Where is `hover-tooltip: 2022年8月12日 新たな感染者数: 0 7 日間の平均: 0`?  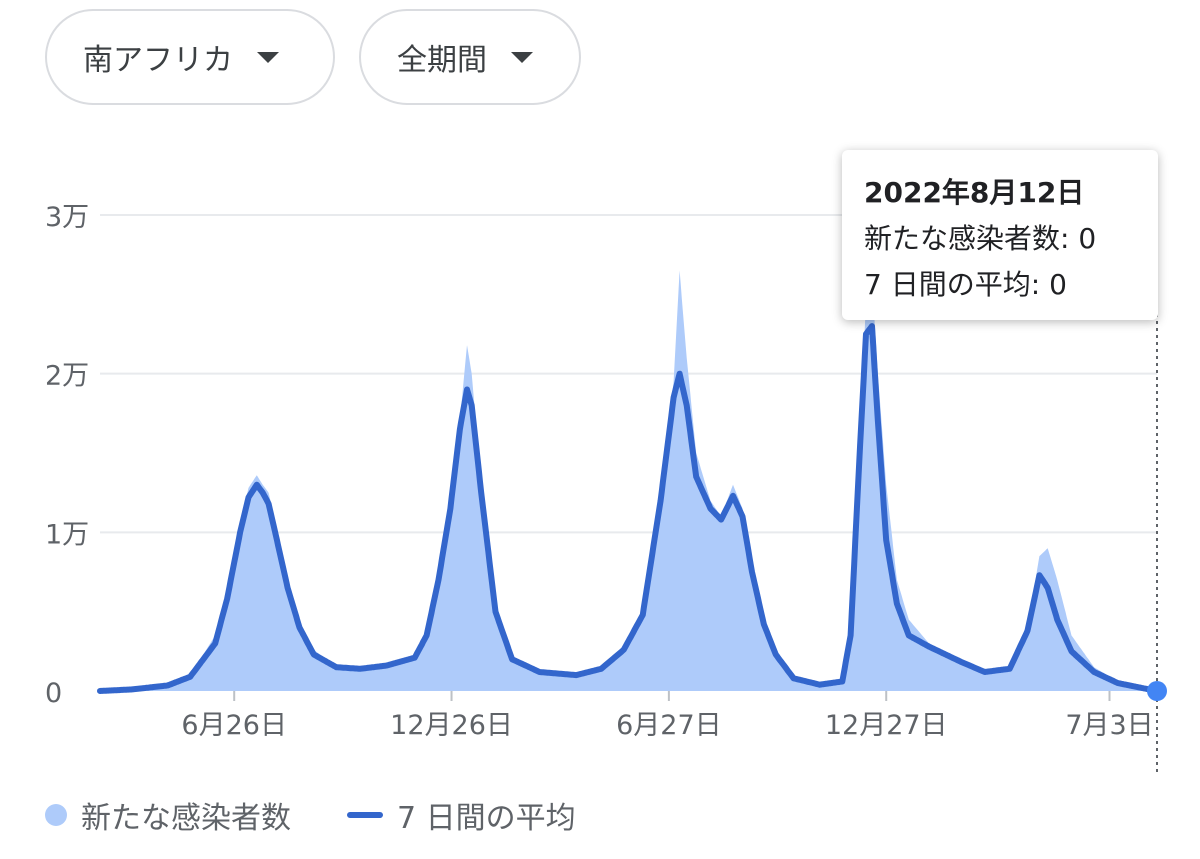 hover-tooltip: 2022年8月12日 新たな感染者数: 0 7 日間の平均: 0 is located at coordinates (1000, 235).